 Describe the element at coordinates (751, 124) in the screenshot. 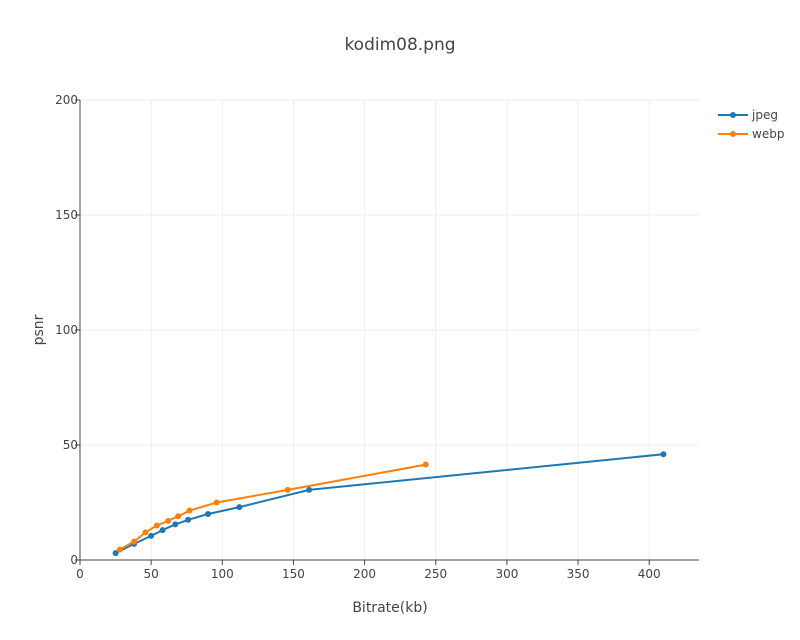

I see `legend: jpeg webp` at that location.